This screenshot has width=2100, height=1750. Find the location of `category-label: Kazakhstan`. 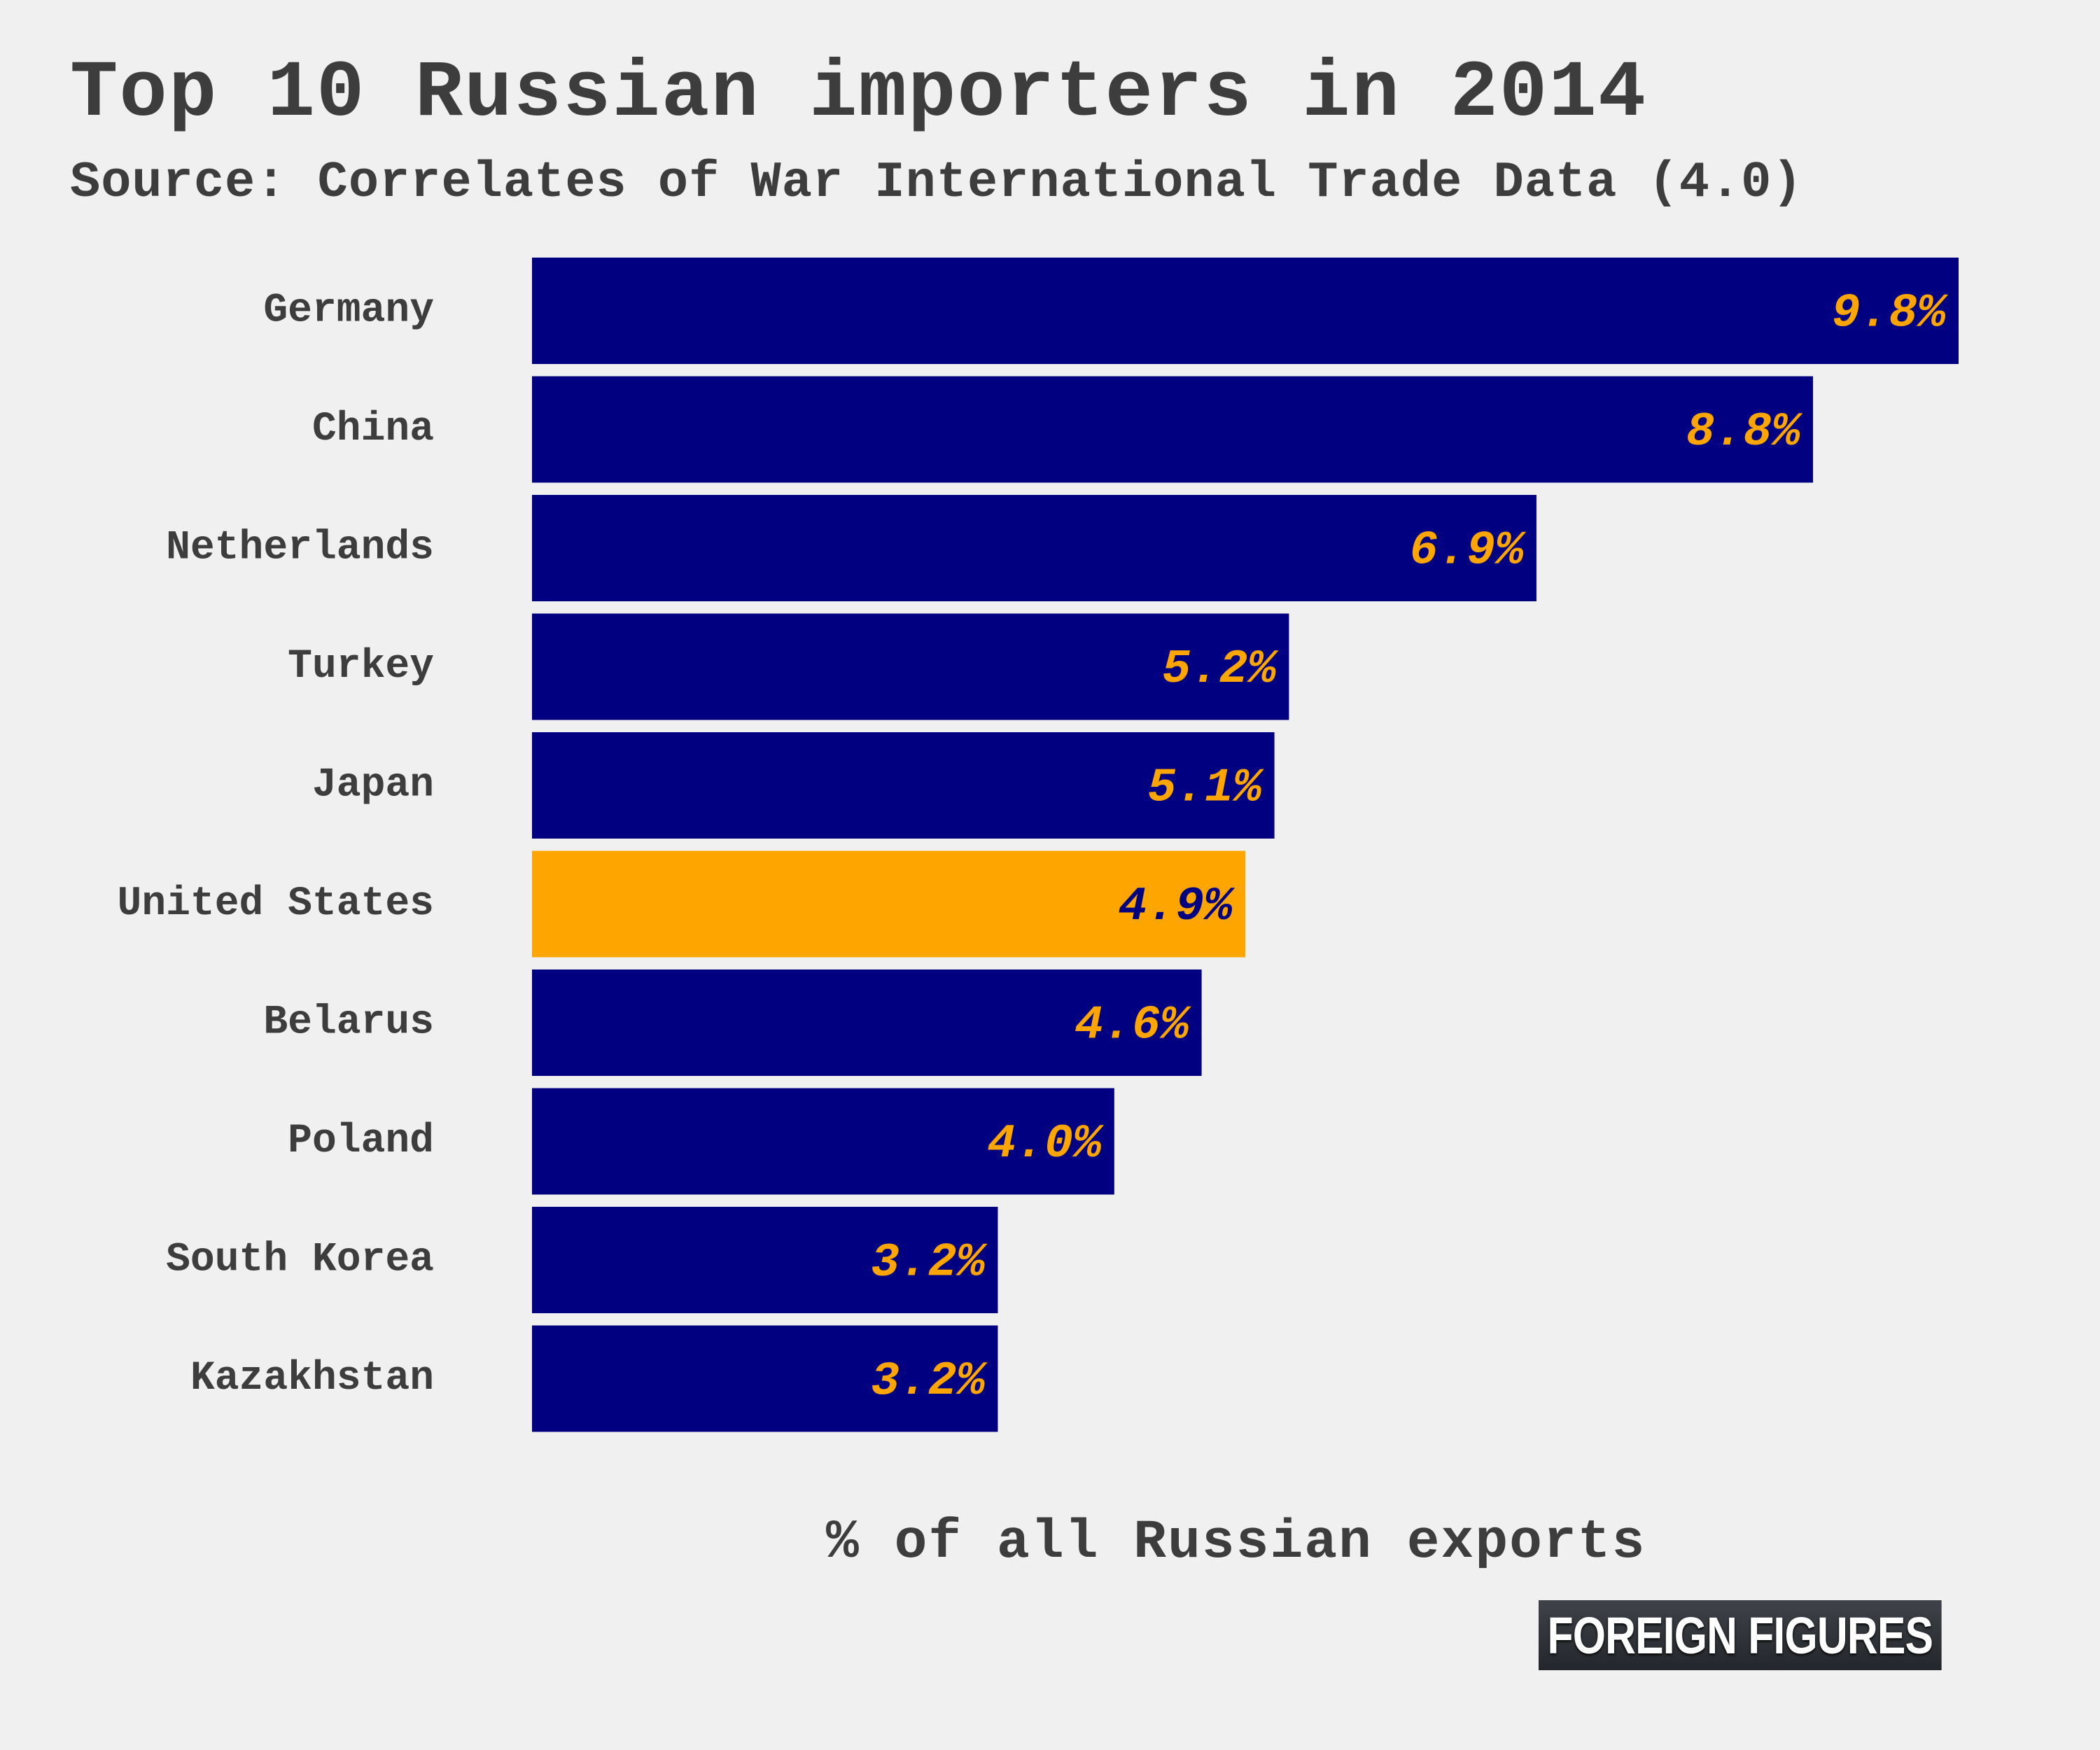

category-label: Kazakhstan is located at coordinates (312, 1378).